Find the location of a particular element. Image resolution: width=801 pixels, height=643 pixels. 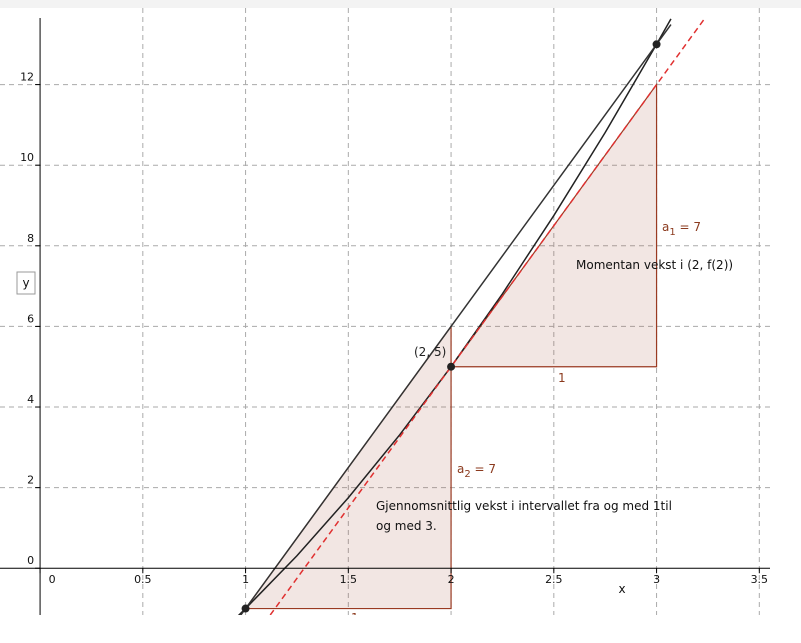

x-tick-label: 3.5 is located at coordinates (760, 579).